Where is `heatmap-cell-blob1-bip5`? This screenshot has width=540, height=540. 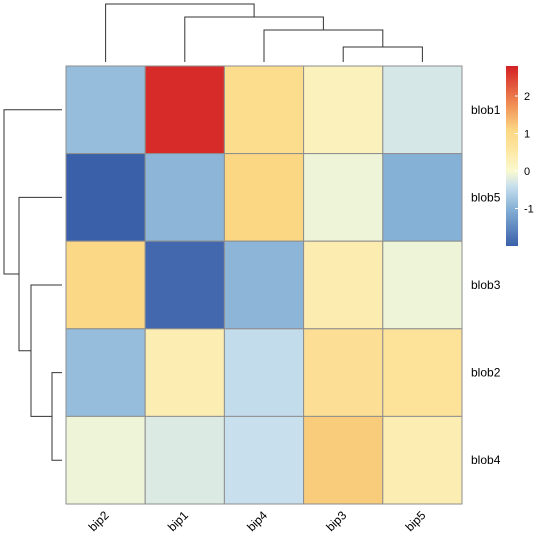 heatmap-cell-blob1-bip5 is located at coordinates (422, 110).